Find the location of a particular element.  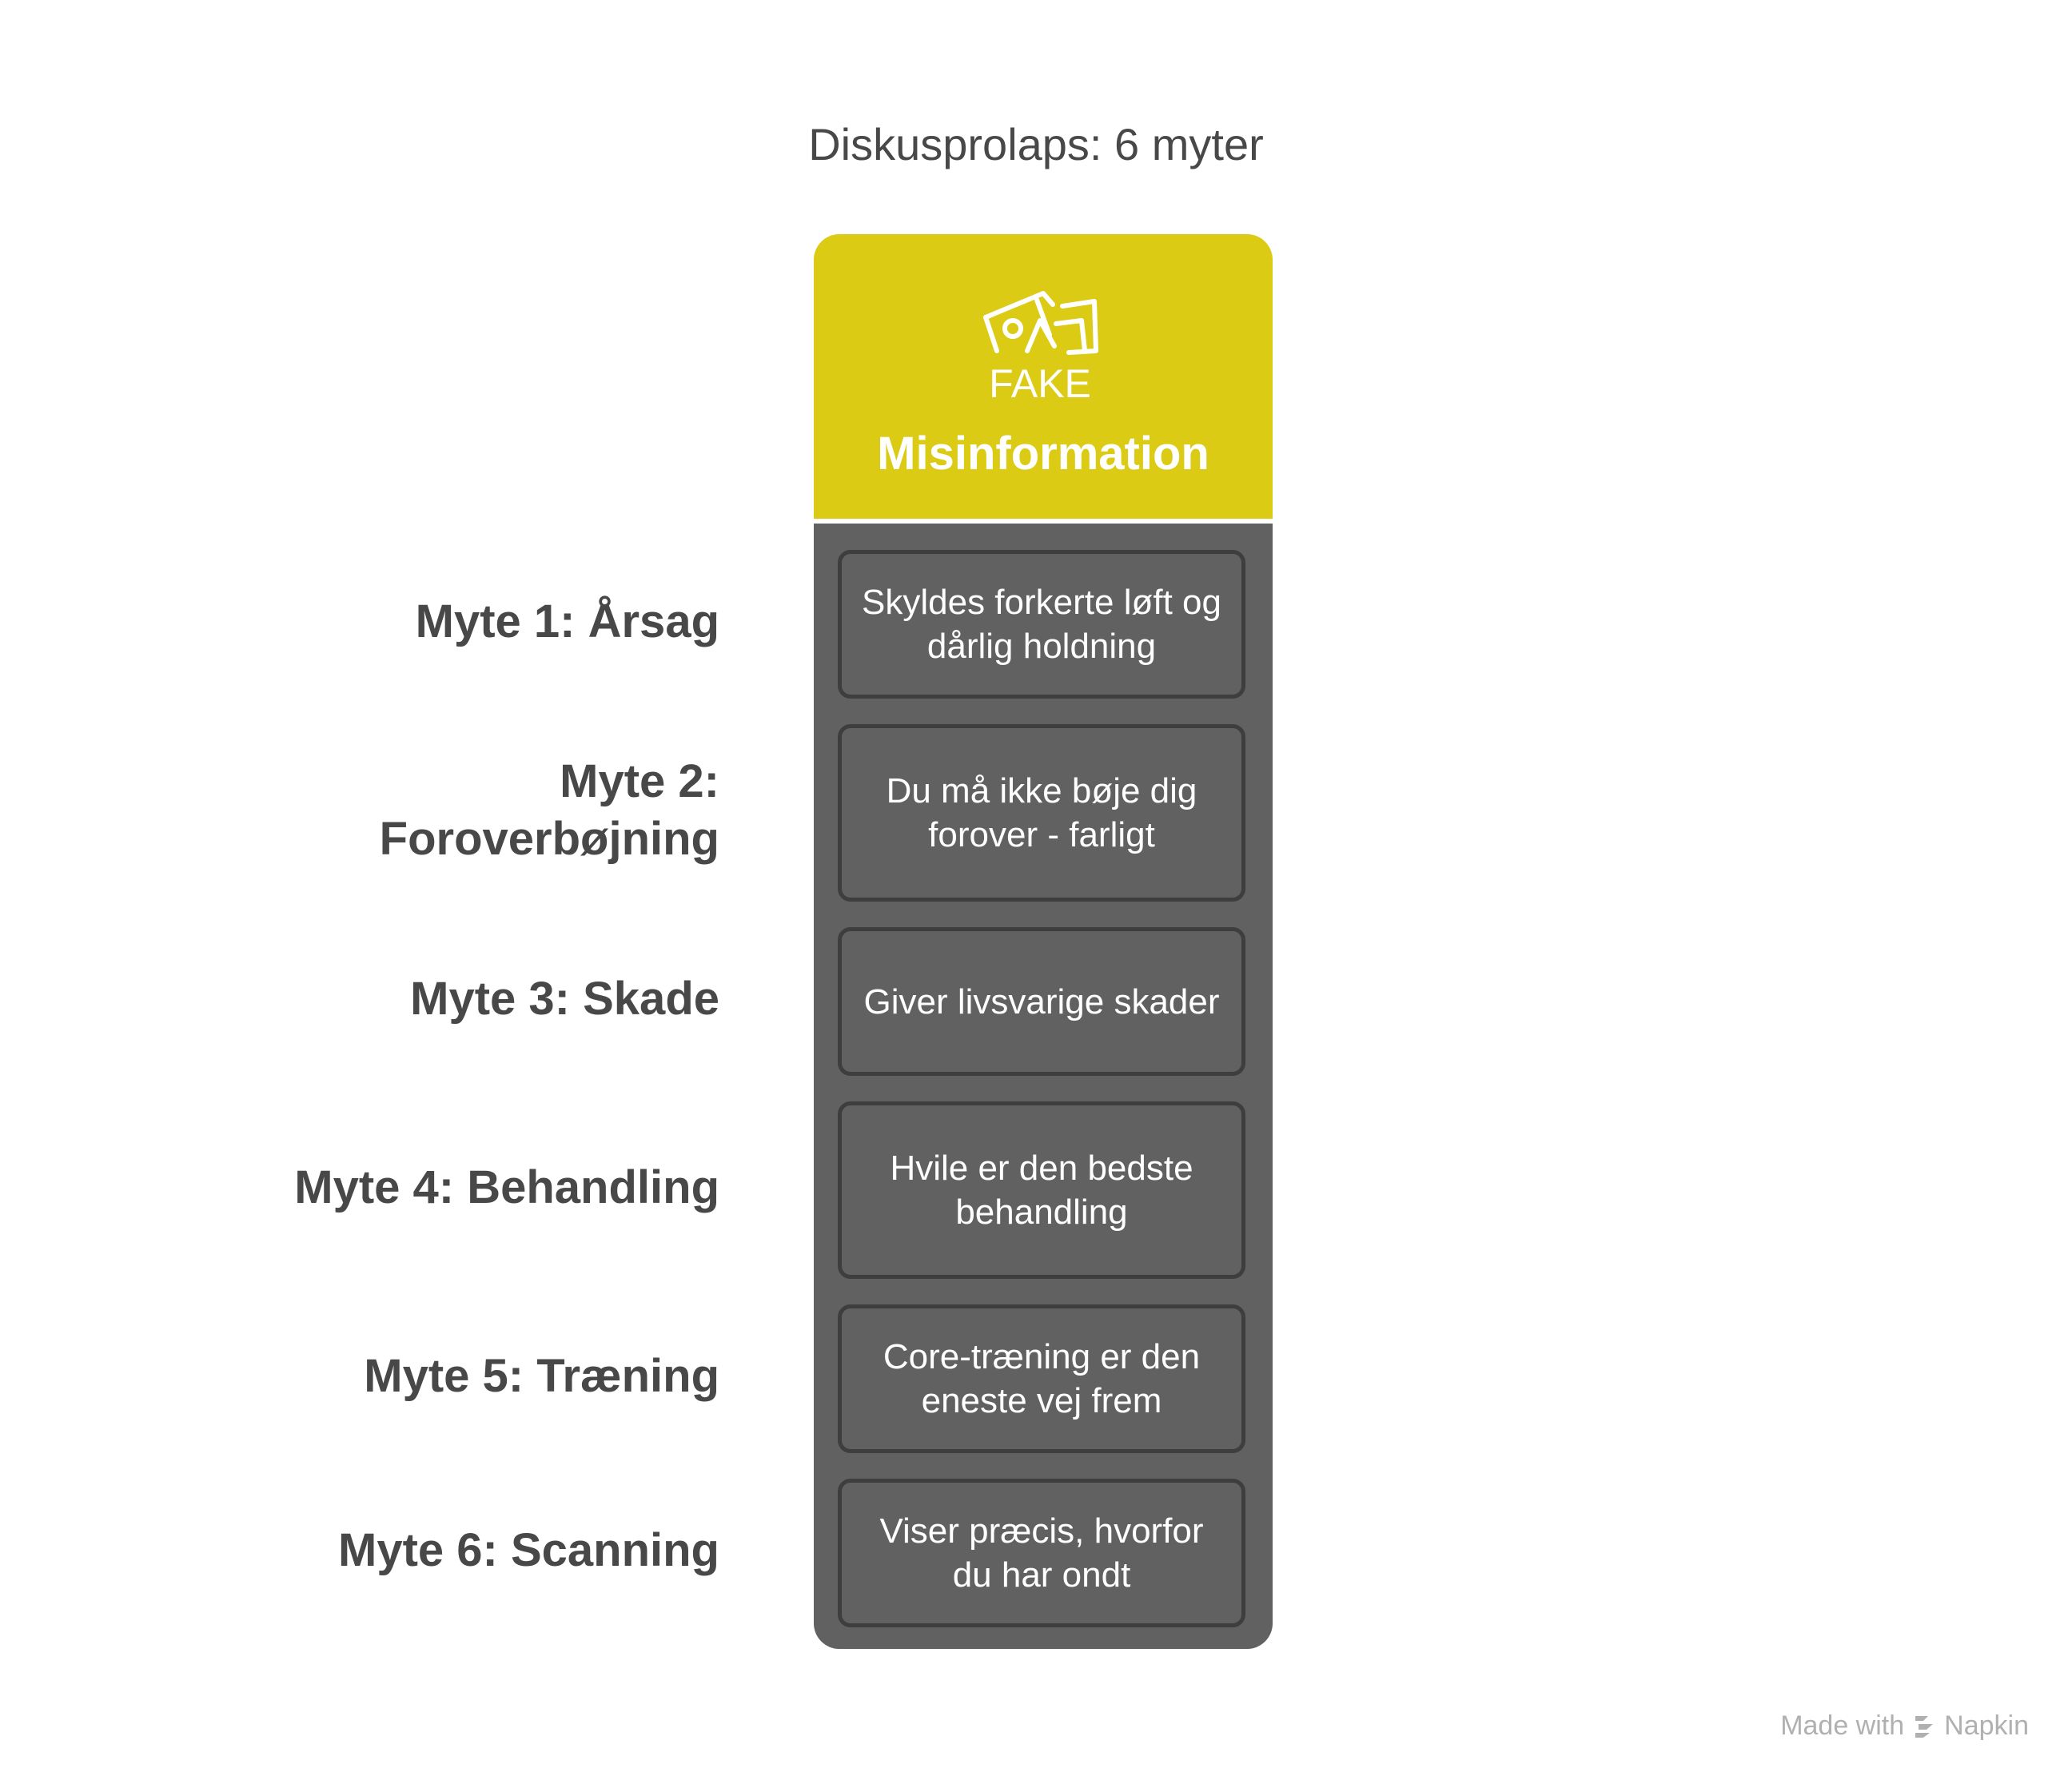

myth-label-4: Myte 4: Behandling is located at coordinates (506, 1187).